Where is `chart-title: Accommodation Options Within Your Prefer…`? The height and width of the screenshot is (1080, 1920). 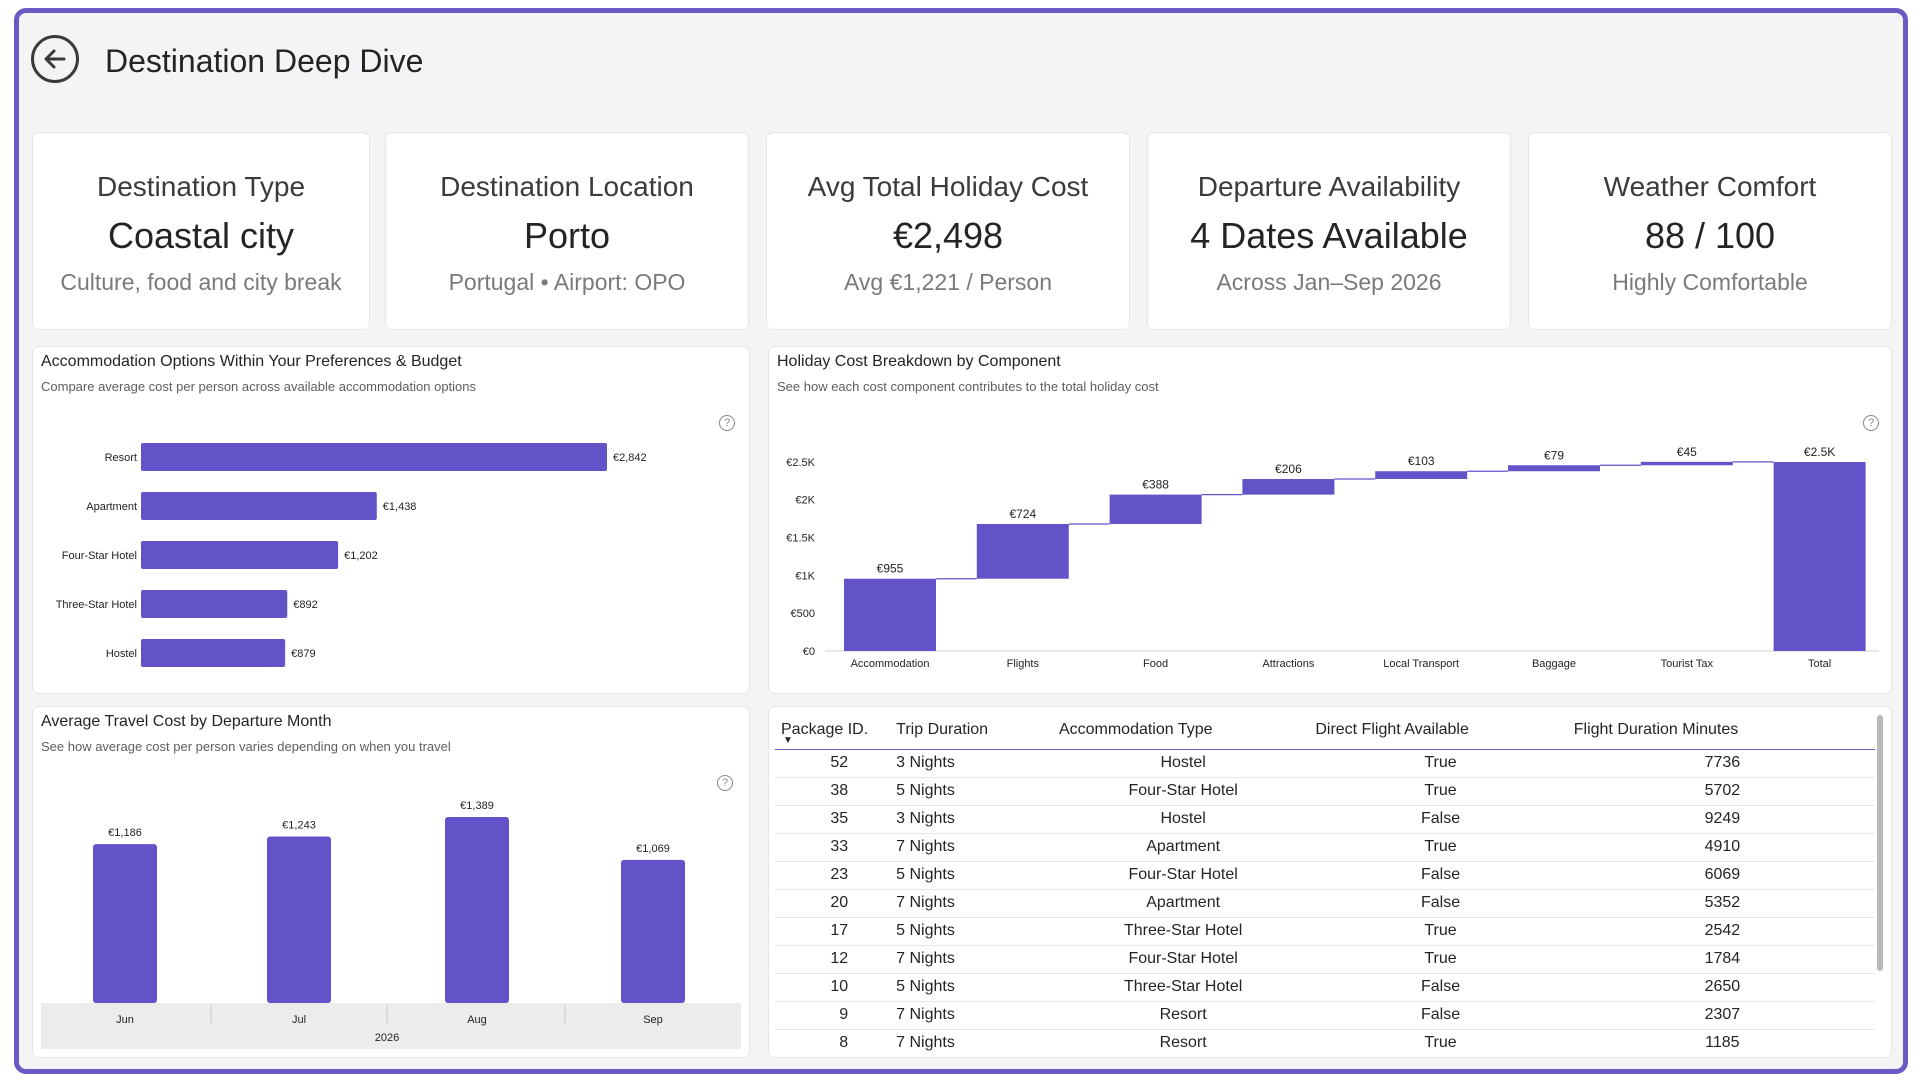
chart-title: Accommodation Options Within Your Prefer… is located at coordinates (251, 361).